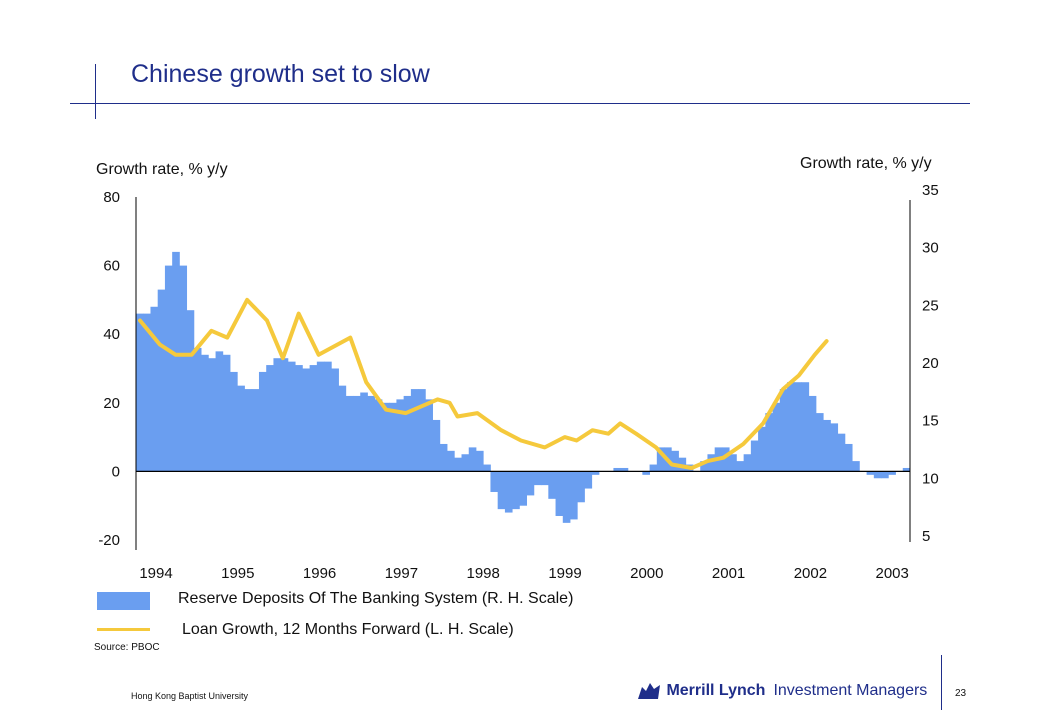 Image resolution: width=1039 pixels, height=720 pixels. What do you see at coordinates (941, 682) in the screenshot?
I see `footer-divider` at bounding box center [941, 682].